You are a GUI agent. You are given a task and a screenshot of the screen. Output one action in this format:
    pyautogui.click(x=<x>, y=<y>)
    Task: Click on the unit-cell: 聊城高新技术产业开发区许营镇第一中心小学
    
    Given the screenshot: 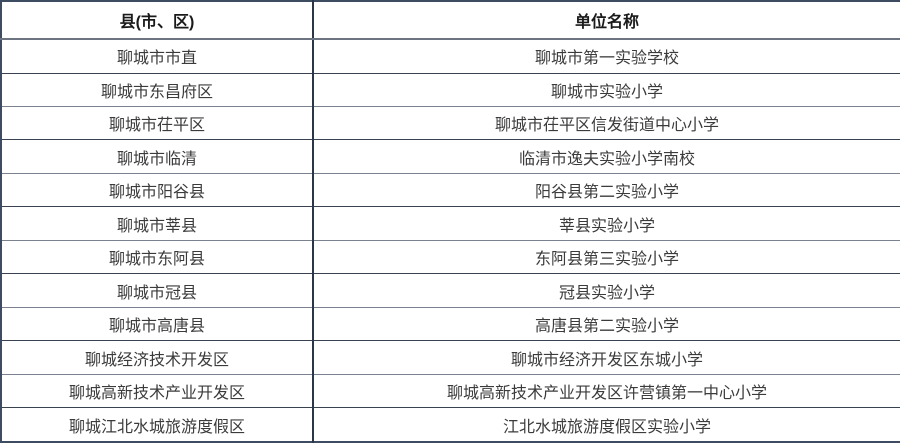 What is the action you would take?
    pyautogui.click(x=606, y=391)
    